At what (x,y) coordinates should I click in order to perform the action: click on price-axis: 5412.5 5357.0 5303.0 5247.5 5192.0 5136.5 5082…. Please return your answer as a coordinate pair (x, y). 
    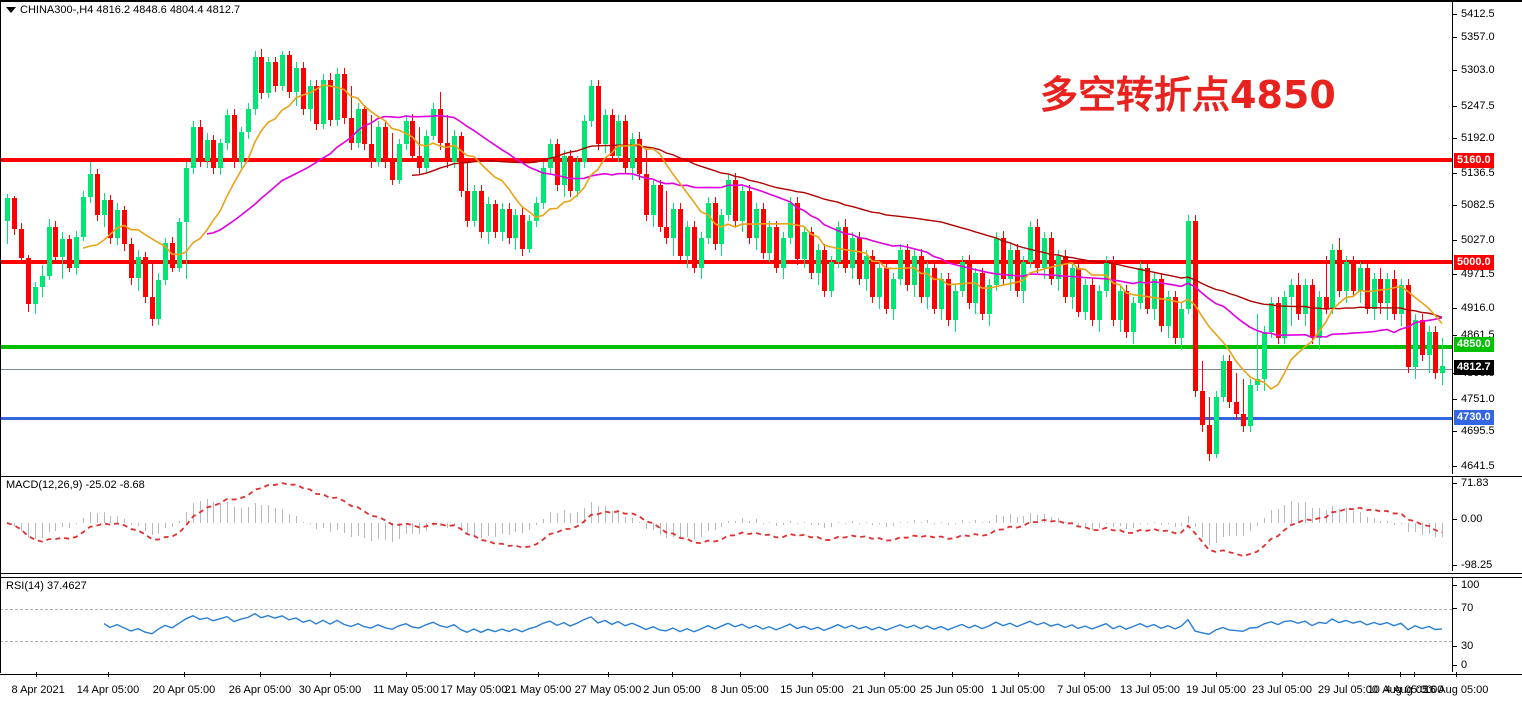
    Looking at the image, I should click on (1487, 238).